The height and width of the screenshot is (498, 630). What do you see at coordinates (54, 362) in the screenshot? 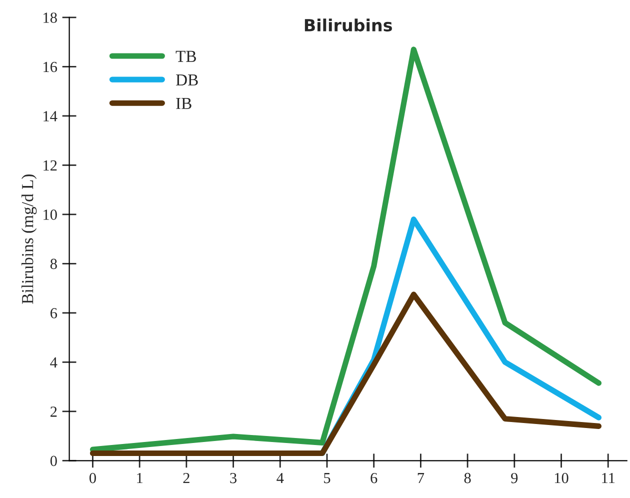
I see `y-tick-label: 4` at bounding box center [54, 362].